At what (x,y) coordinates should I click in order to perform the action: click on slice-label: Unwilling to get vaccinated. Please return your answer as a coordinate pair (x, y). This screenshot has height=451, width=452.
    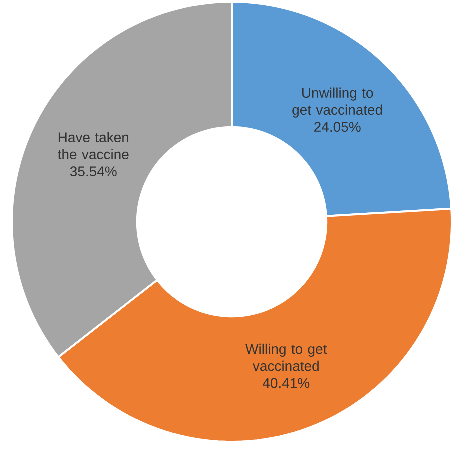
    Looking at the image, I should click on (337, 103).